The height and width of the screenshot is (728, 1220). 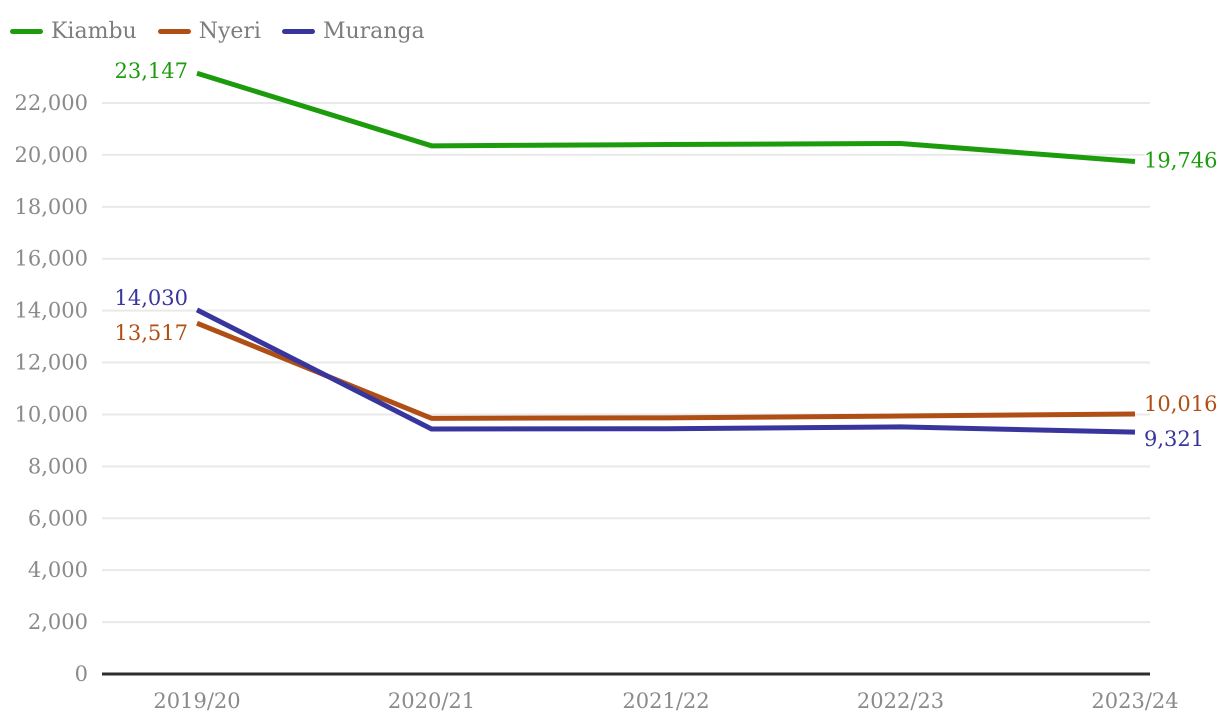 What do you see at coordinates (51, 103) in the screenshot?
I see `y-tick-label: 22,000` at bounding box center [51, 103].